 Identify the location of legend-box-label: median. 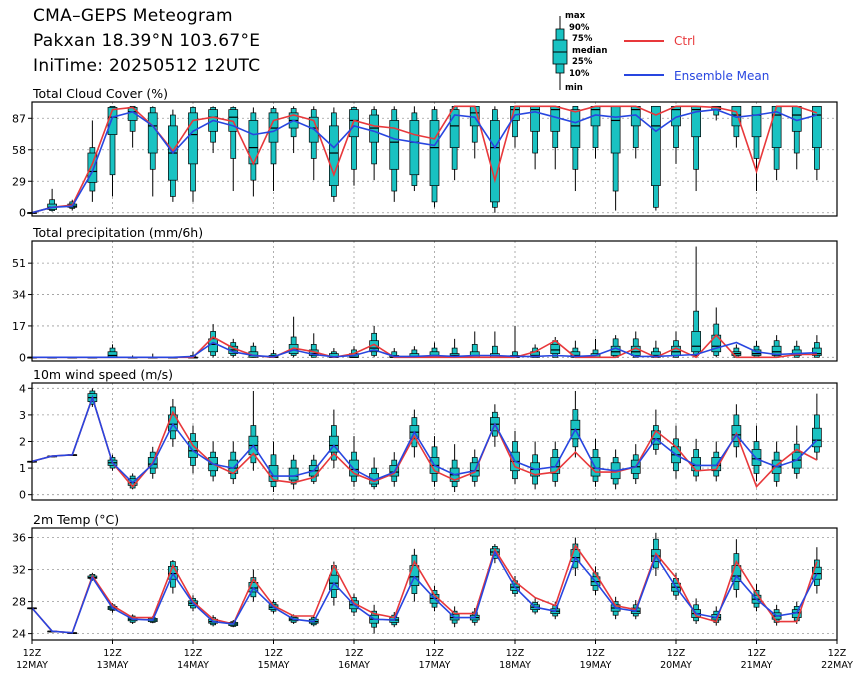
(589, 51).